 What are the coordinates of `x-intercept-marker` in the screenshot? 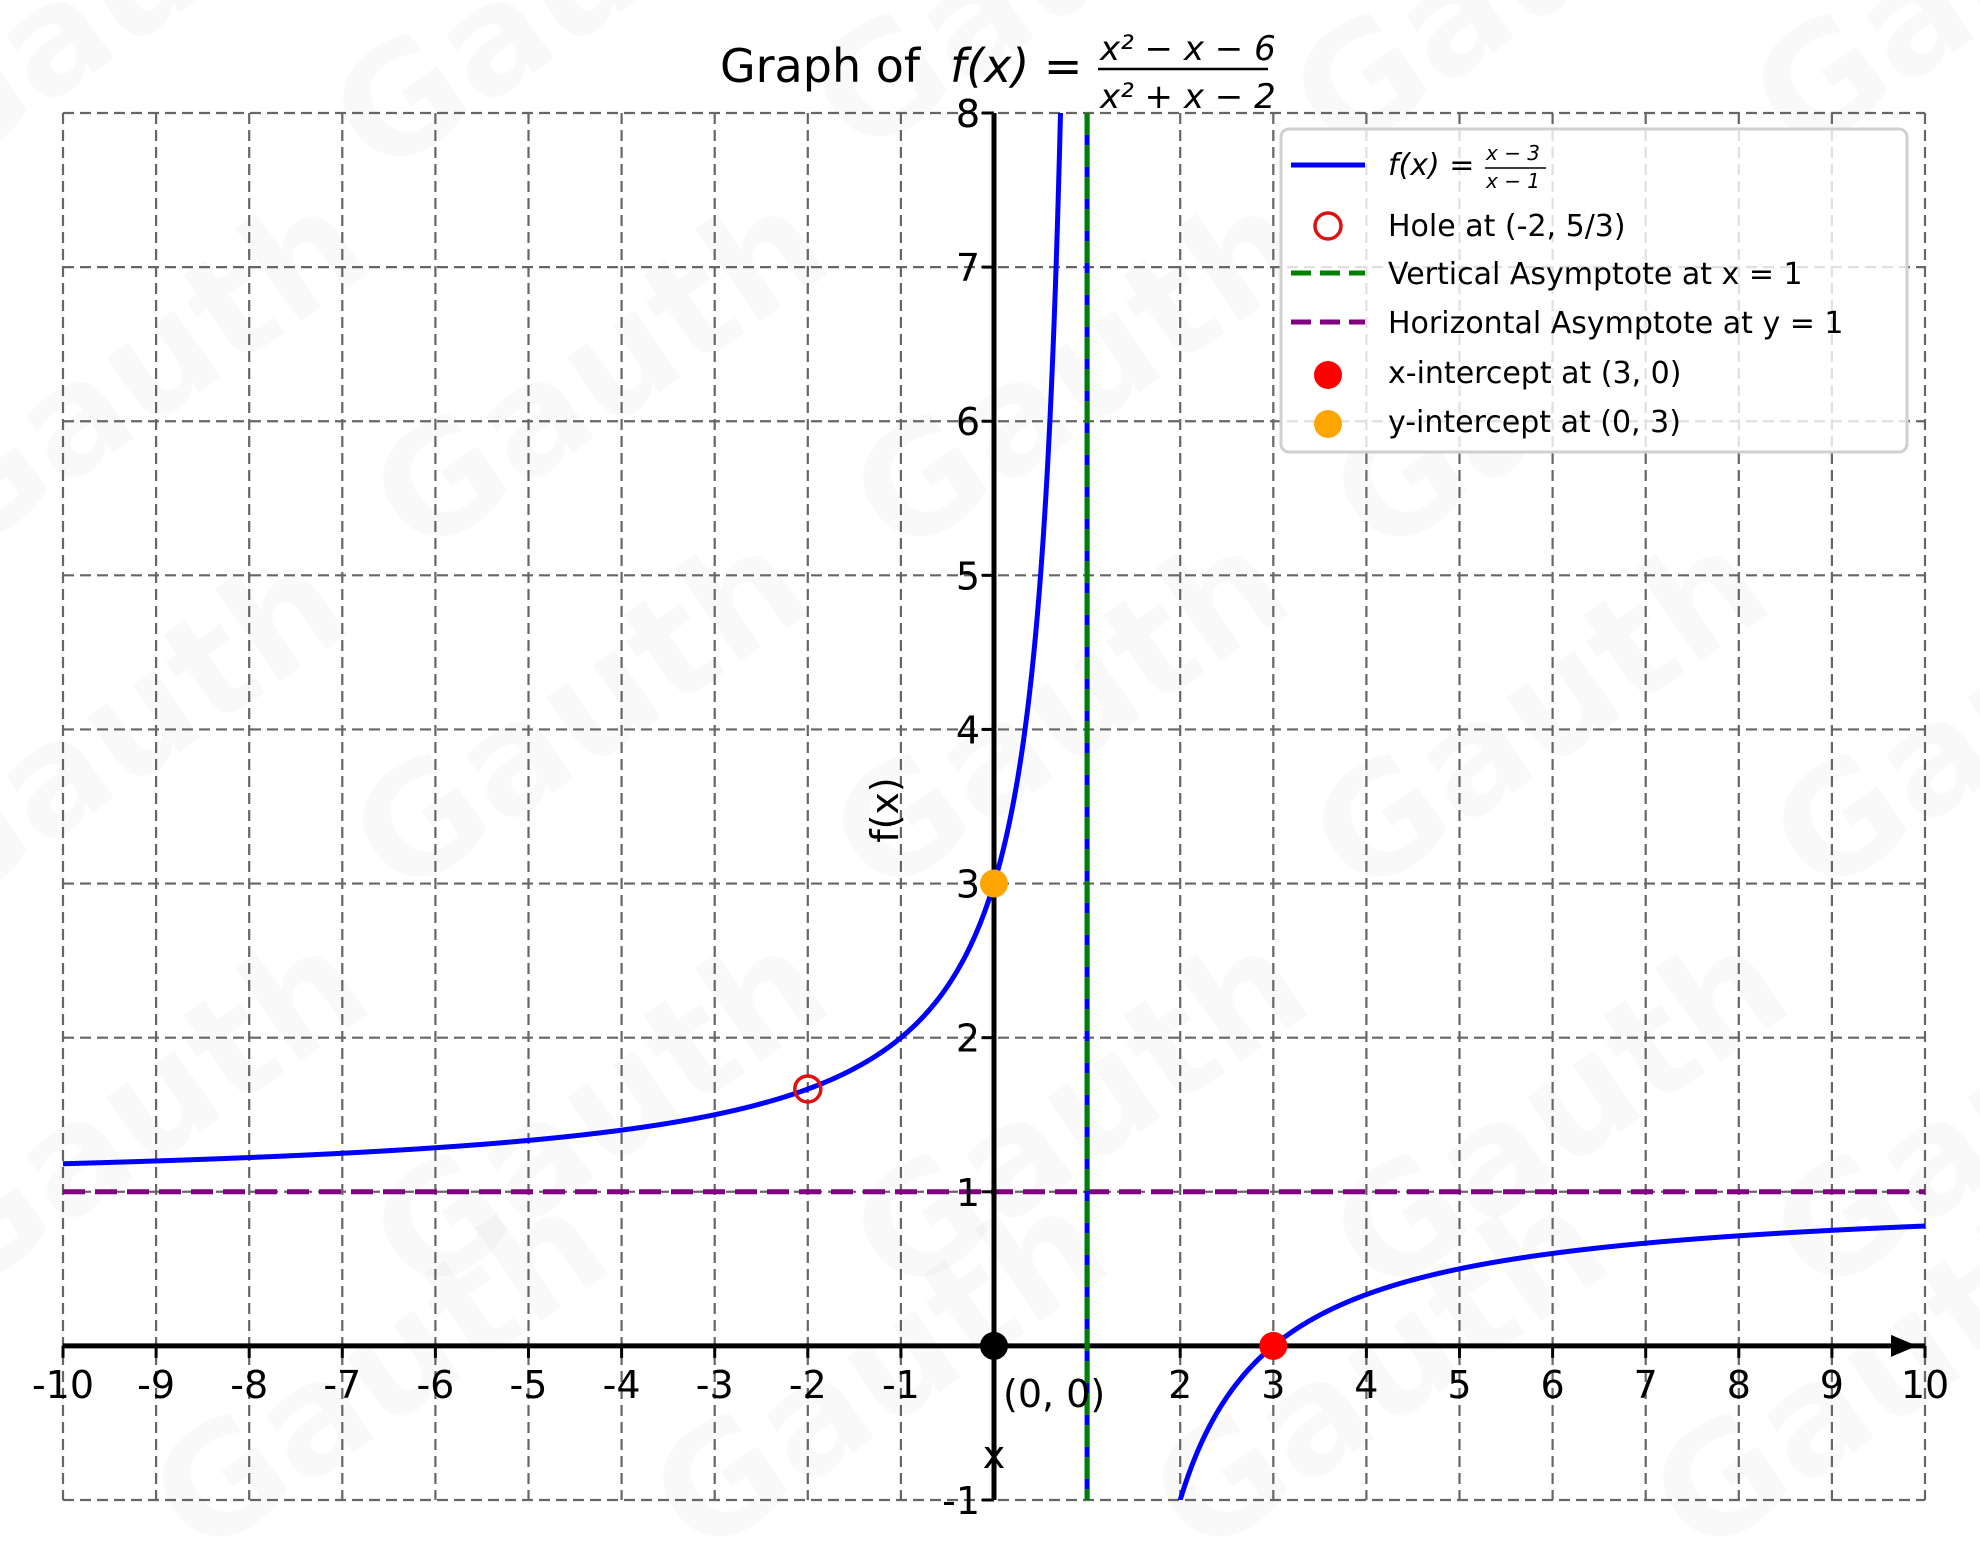 It's located at (1273, 1345).